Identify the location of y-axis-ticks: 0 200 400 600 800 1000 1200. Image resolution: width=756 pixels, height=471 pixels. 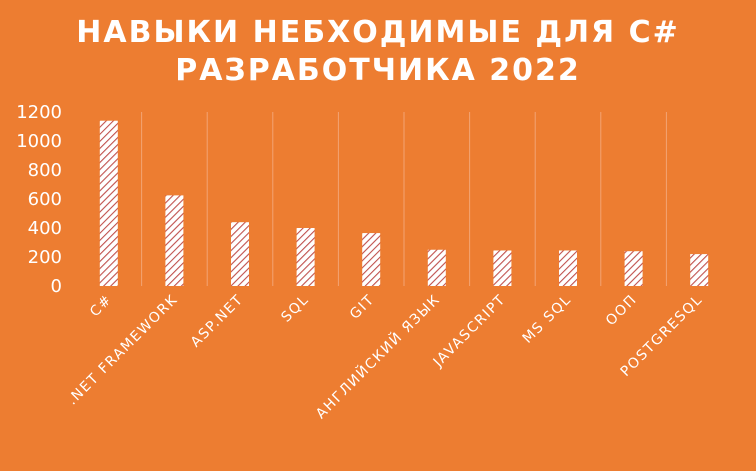
(39, 199).